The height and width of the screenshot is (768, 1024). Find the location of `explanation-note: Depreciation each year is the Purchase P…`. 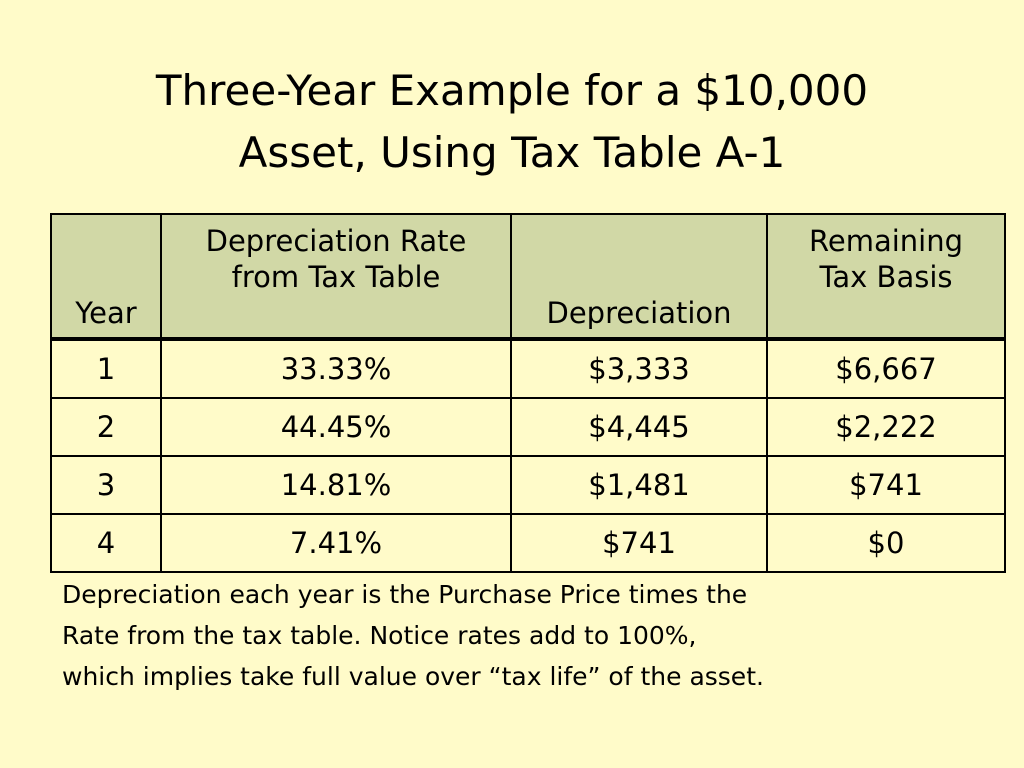

explanation-note: Depreciation each year is the Purchase P… is located at coordinates (512, 635).